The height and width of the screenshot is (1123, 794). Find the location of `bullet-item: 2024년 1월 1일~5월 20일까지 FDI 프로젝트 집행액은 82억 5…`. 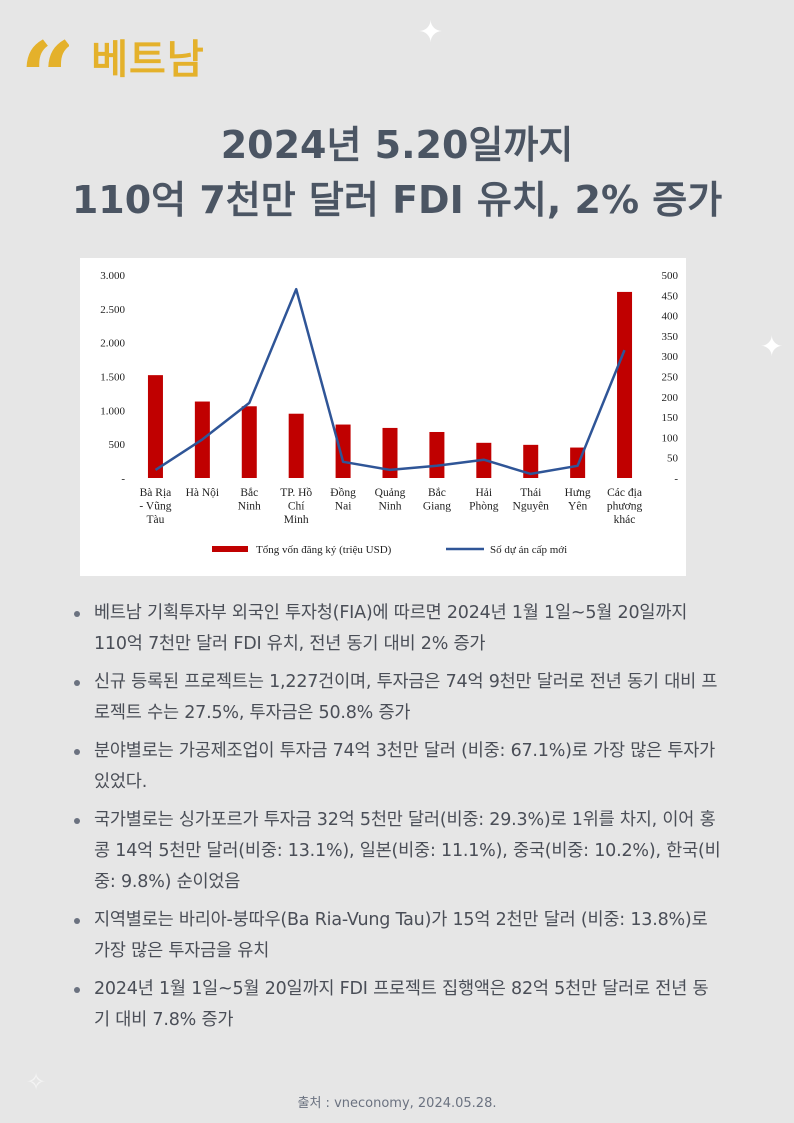

bullet-item: 2024년 1월 1일~5월 20일까지 FDI 프로젝트 집행액은 82억 5… is located at coordinates (397, 1005).